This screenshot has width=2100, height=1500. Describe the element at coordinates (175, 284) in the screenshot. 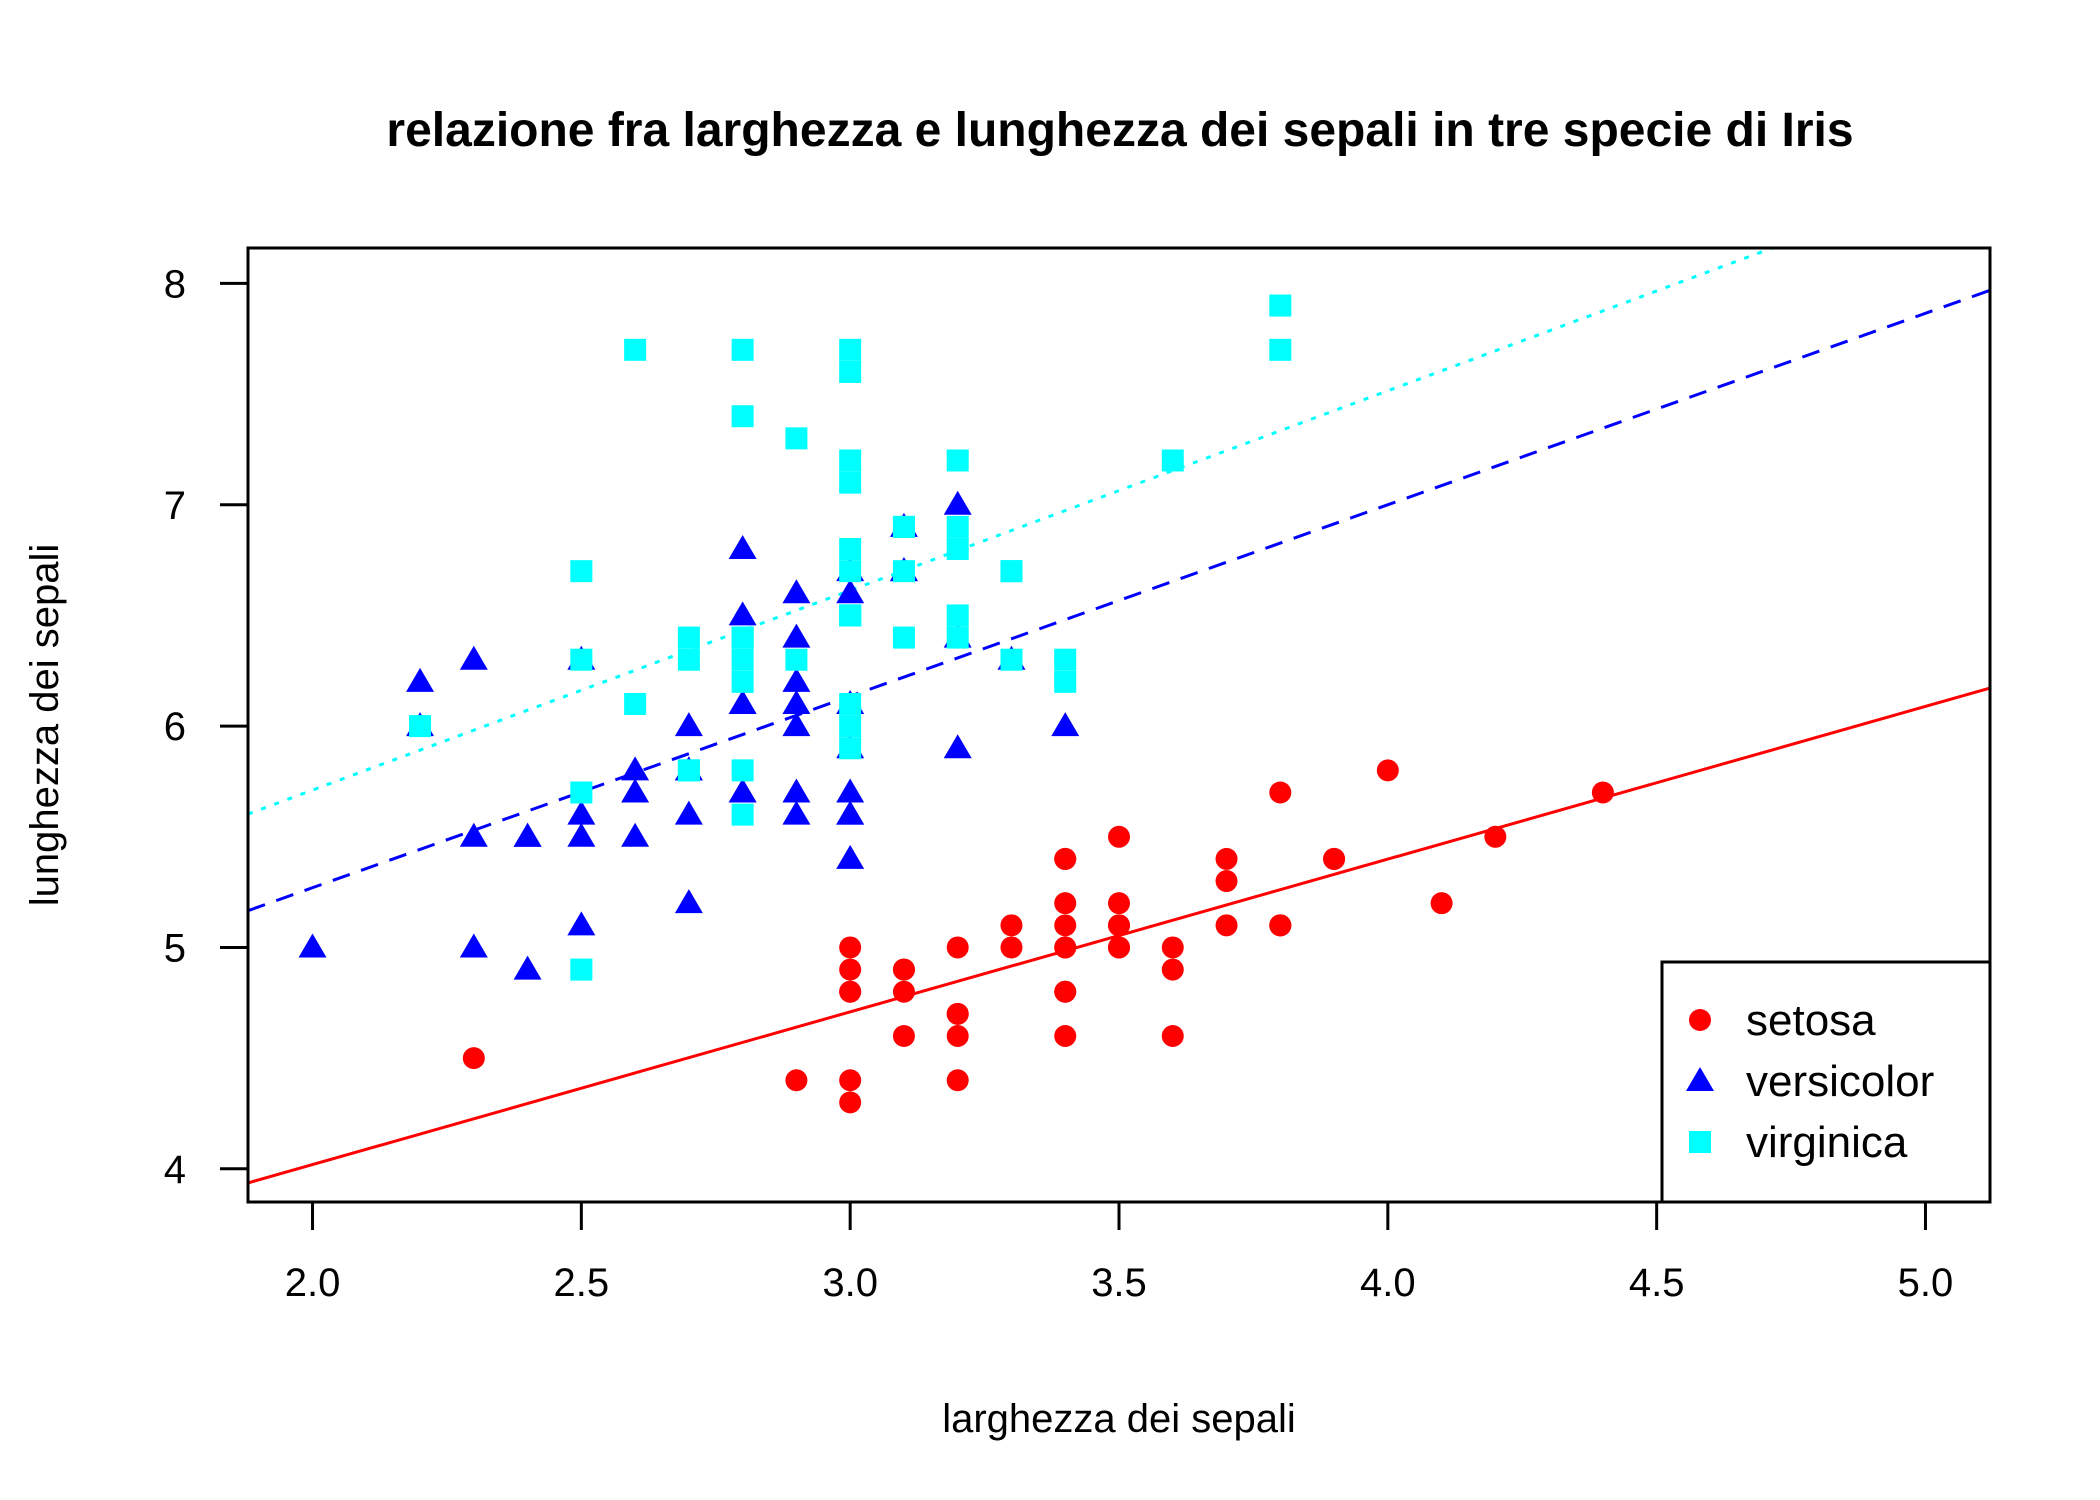

I see `y-tick-label: 8` at that location.